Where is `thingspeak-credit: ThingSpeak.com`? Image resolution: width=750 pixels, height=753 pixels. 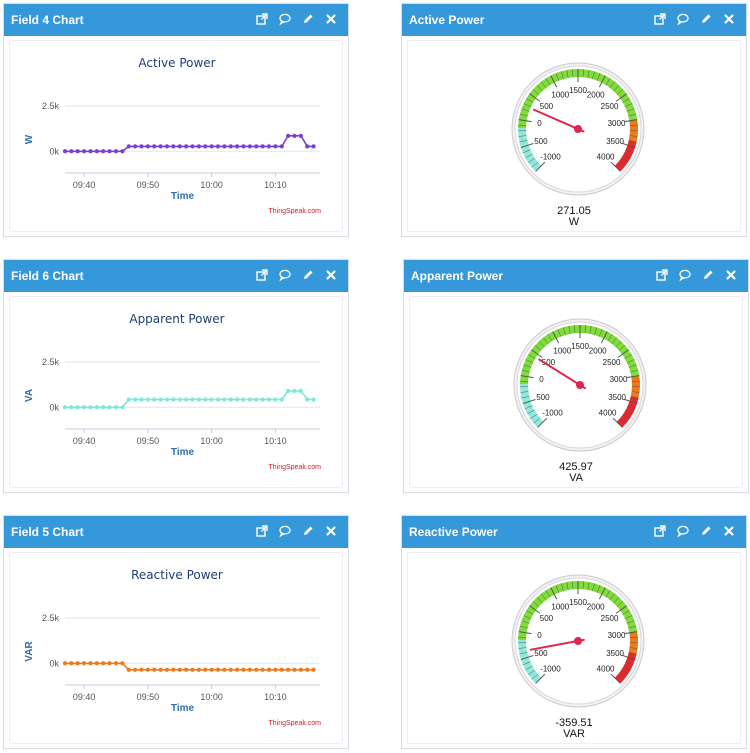
thingspeak-credit: ThingSpeak.com is located at coordinates (294, 723).